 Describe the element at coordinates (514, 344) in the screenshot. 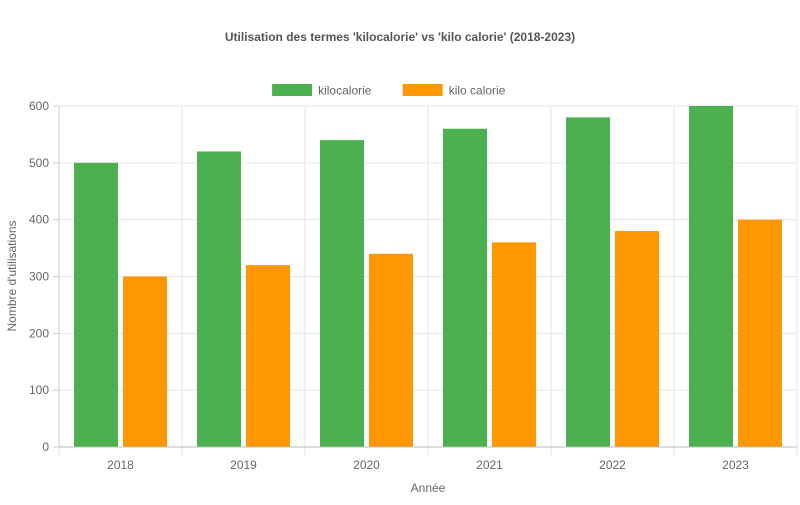

I see `bar-kilo-calorie-2021` at that location.